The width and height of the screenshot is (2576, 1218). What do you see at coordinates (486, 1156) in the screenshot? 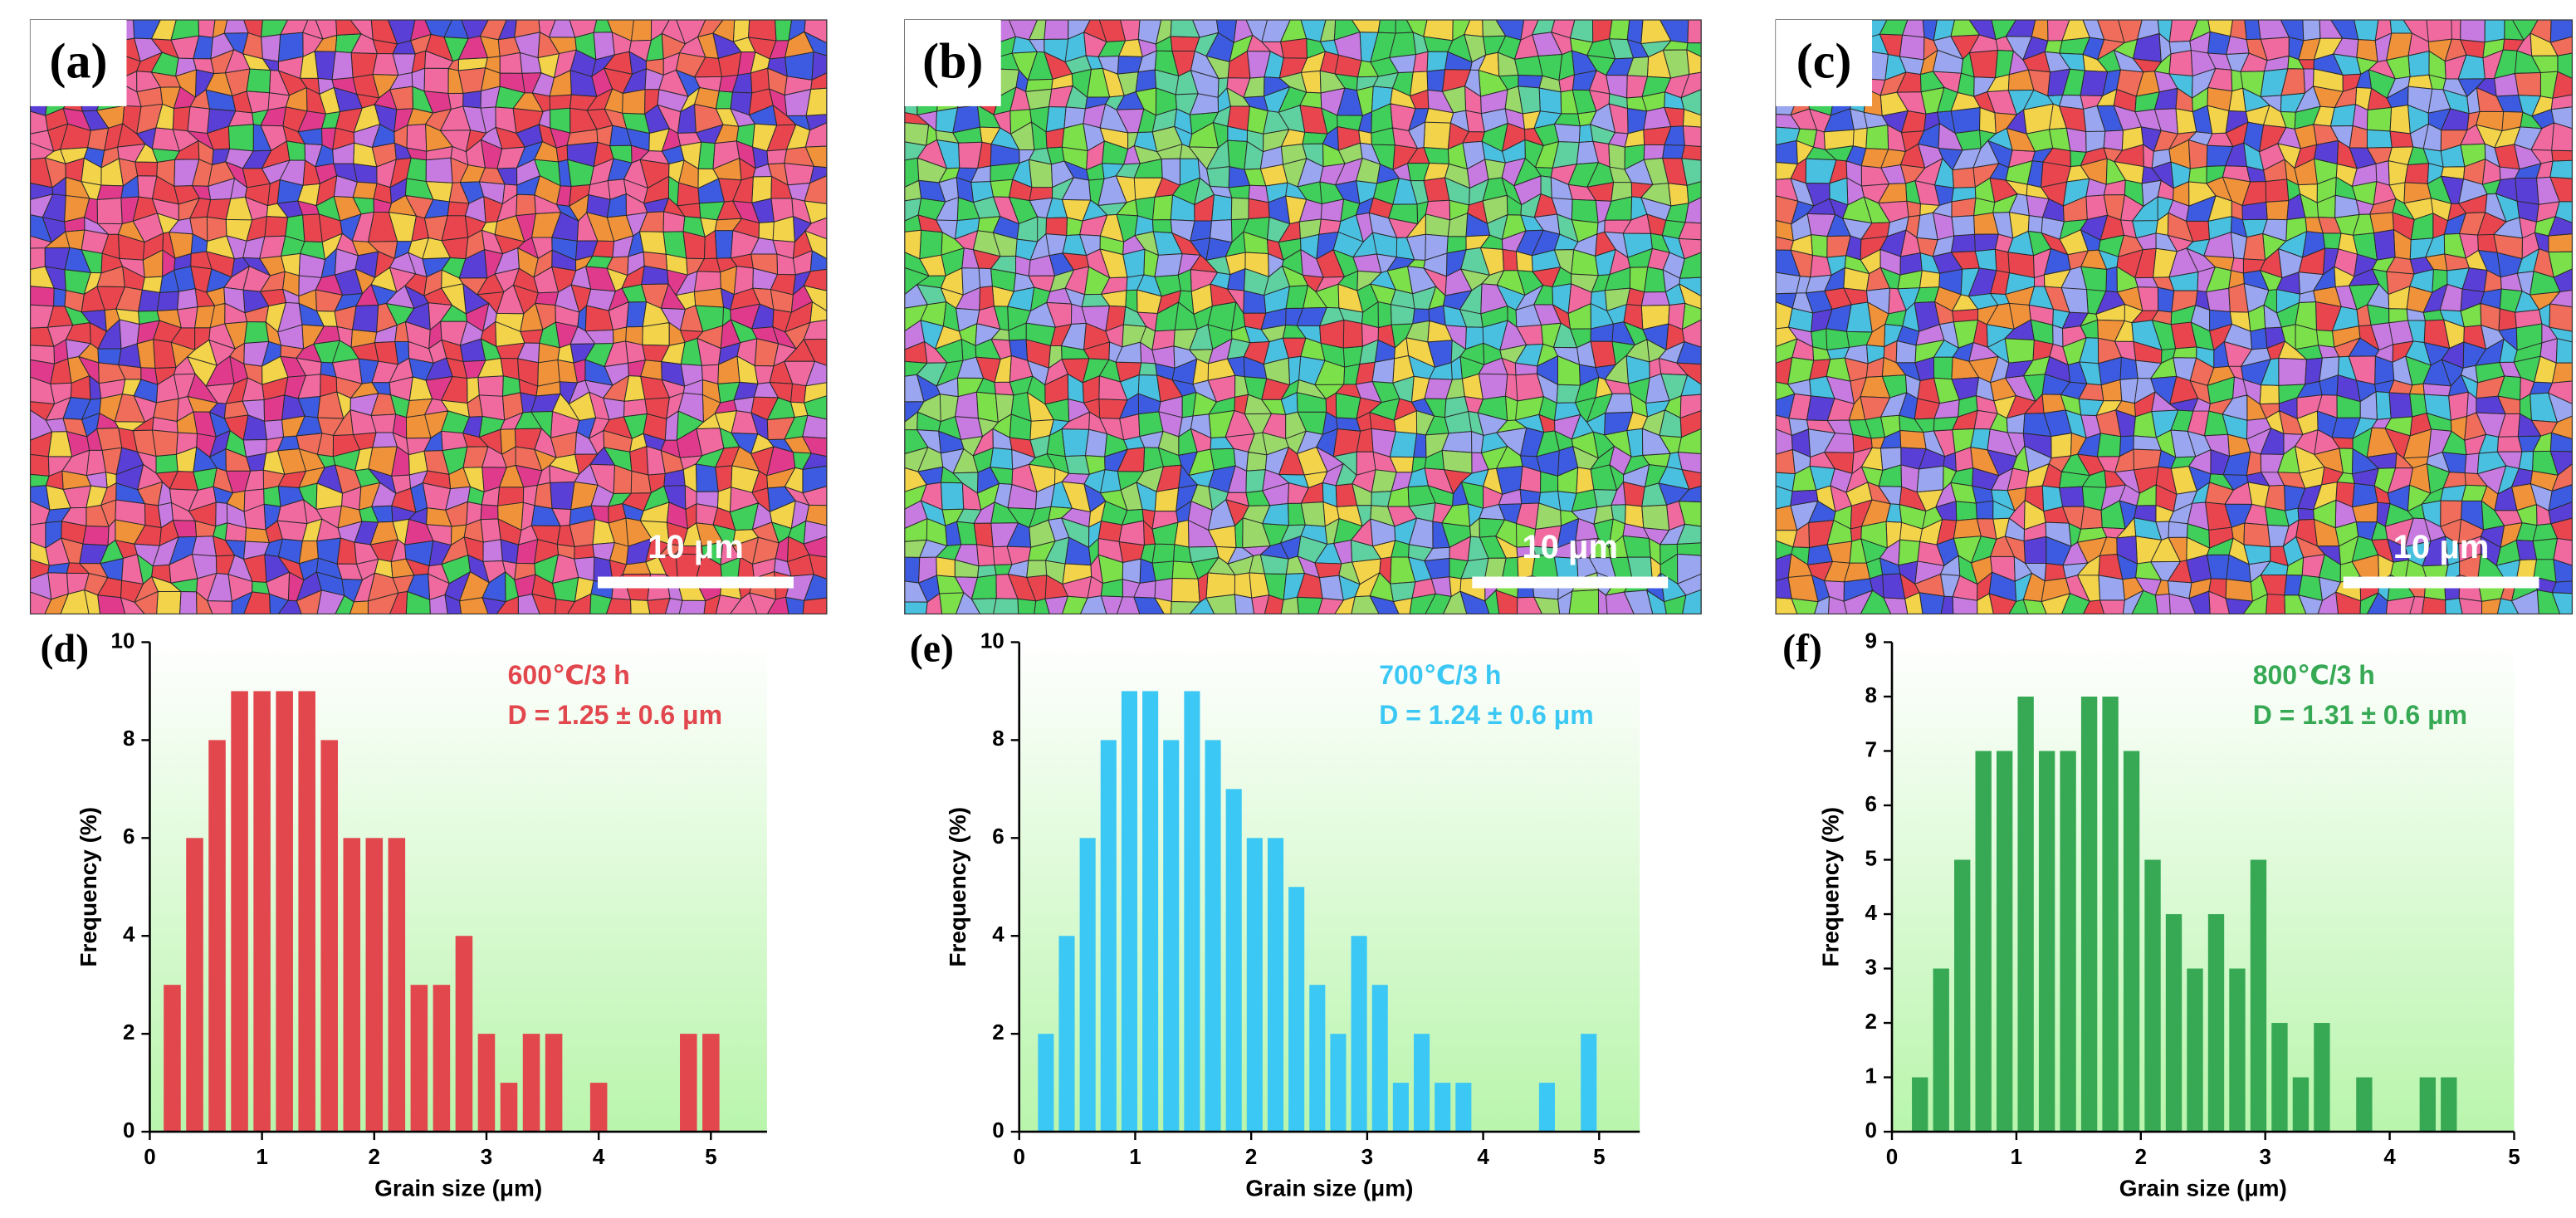
I see `x-tick-label: 3` at bounding box center [486, 1156].